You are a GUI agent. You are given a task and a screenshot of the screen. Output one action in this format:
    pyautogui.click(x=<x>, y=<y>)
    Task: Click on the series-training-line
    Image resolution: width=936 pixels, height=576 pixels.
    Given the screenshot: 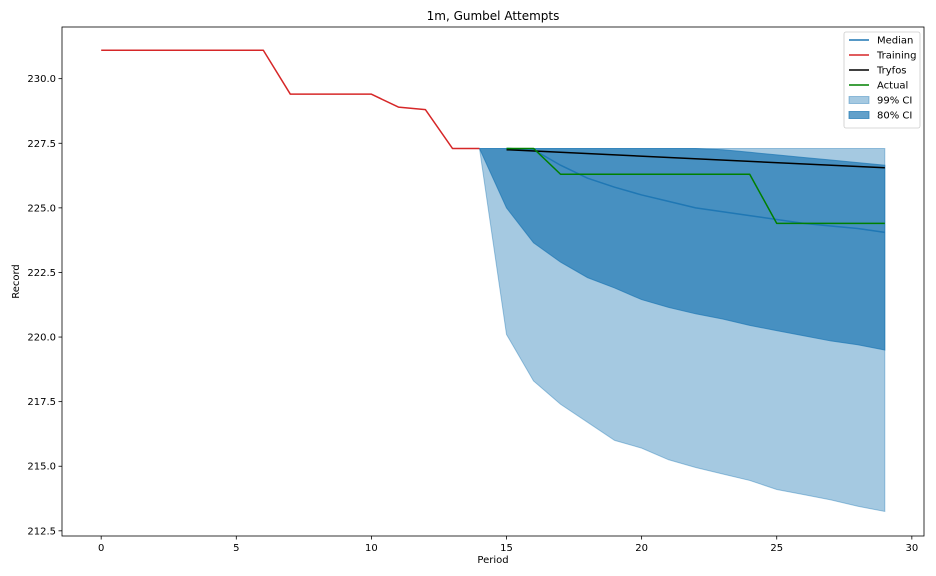 What is the action you would take?
    pyautogui.click(x=290, y=99)
    